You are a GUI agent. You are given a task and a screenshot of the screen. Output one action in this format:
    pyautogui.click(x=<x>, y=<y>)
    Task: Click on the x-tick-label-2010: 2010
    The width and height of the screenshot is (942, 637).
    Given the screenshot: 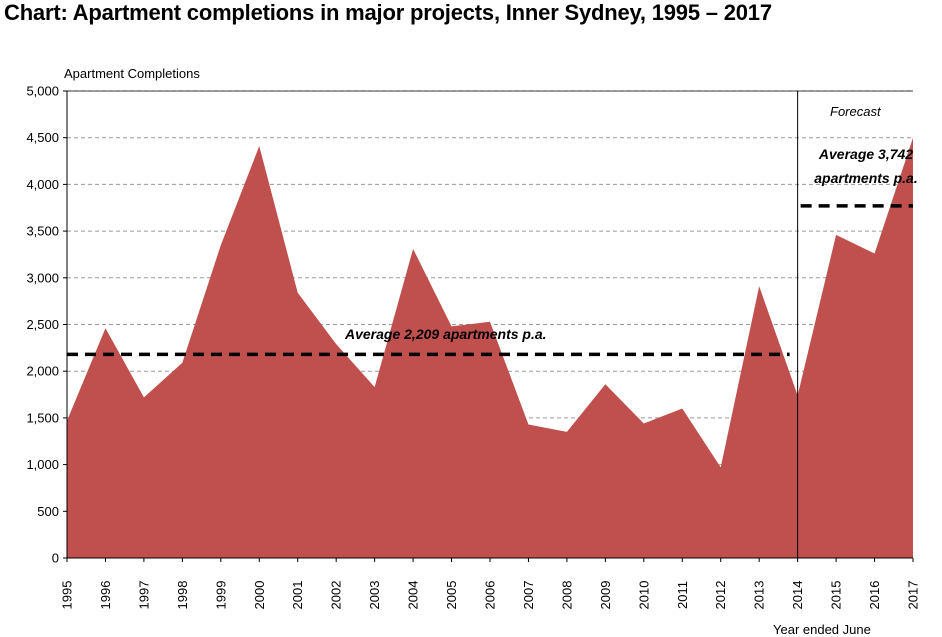 What is the action you would take?
    pyautogui.click(x=643, y=595)
    